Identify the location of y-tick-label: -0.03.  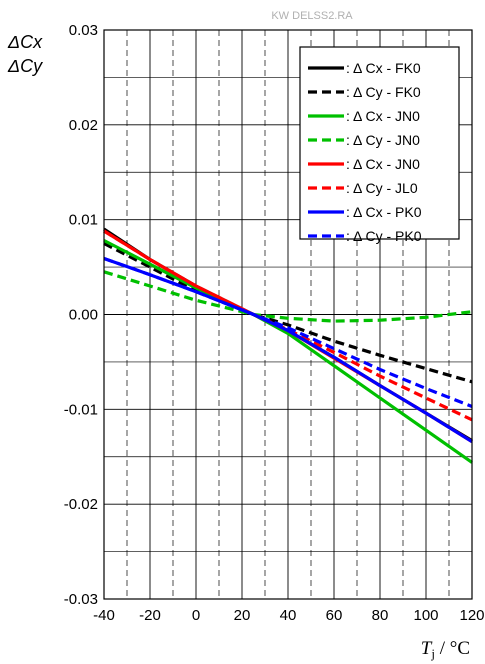
(81, 599).